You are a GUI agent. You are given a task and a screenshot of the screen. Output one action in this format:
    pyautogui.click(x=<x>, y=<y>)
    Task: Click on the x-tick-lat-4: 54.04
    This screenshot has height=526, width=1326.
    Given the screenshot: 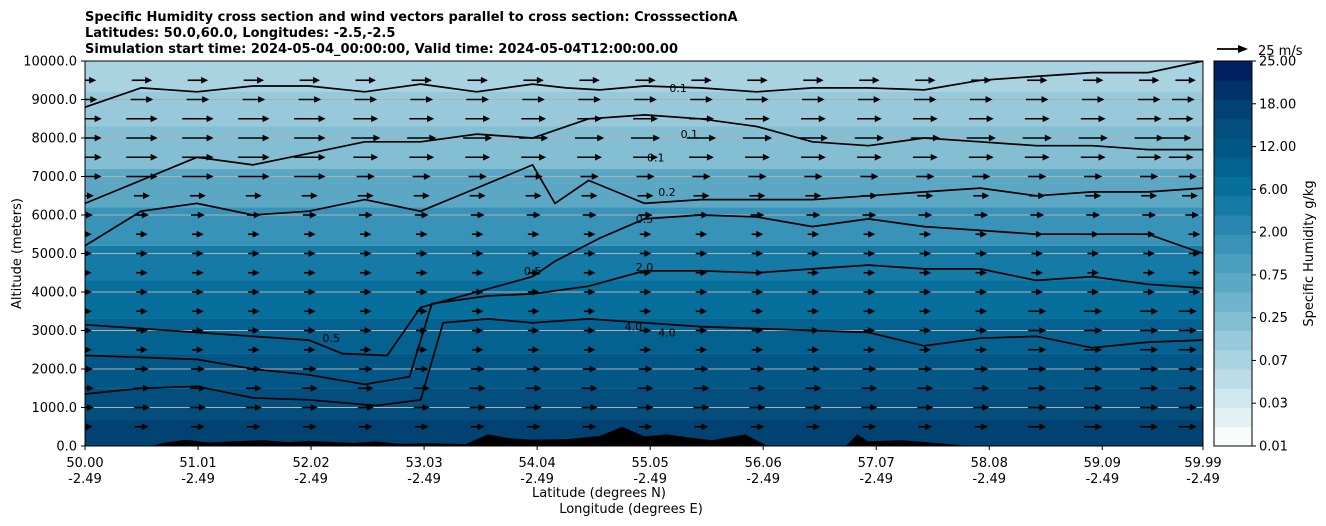 What is the action you would take?
    pyautogui.click(x=537, y=463)
    